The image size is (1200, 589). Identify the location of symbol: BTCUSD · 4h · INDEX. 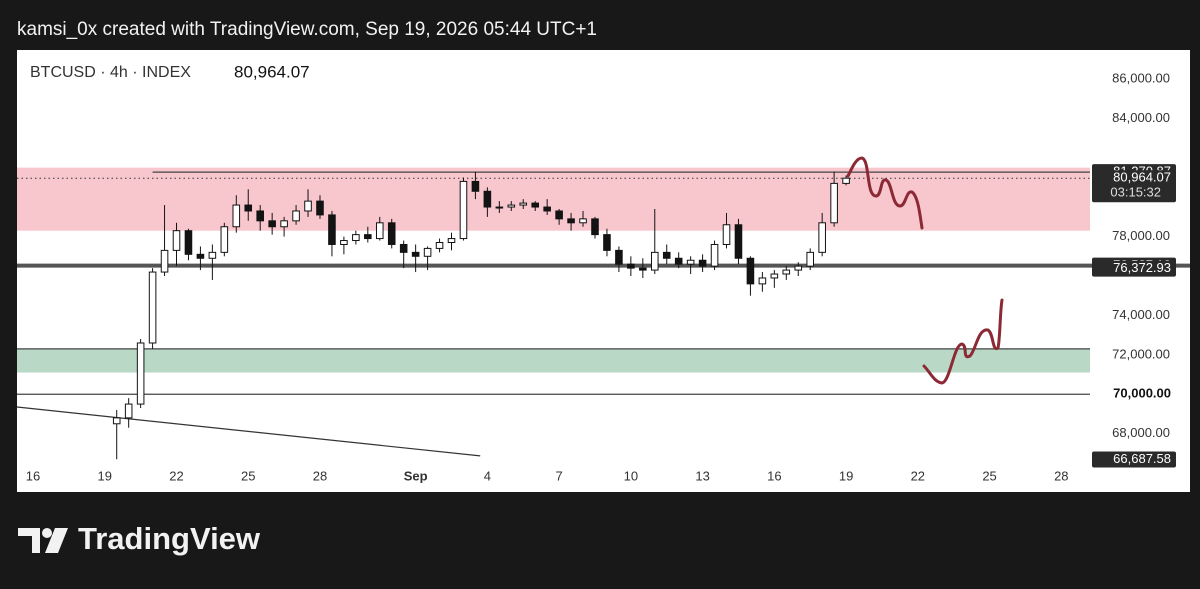
(110, 72).